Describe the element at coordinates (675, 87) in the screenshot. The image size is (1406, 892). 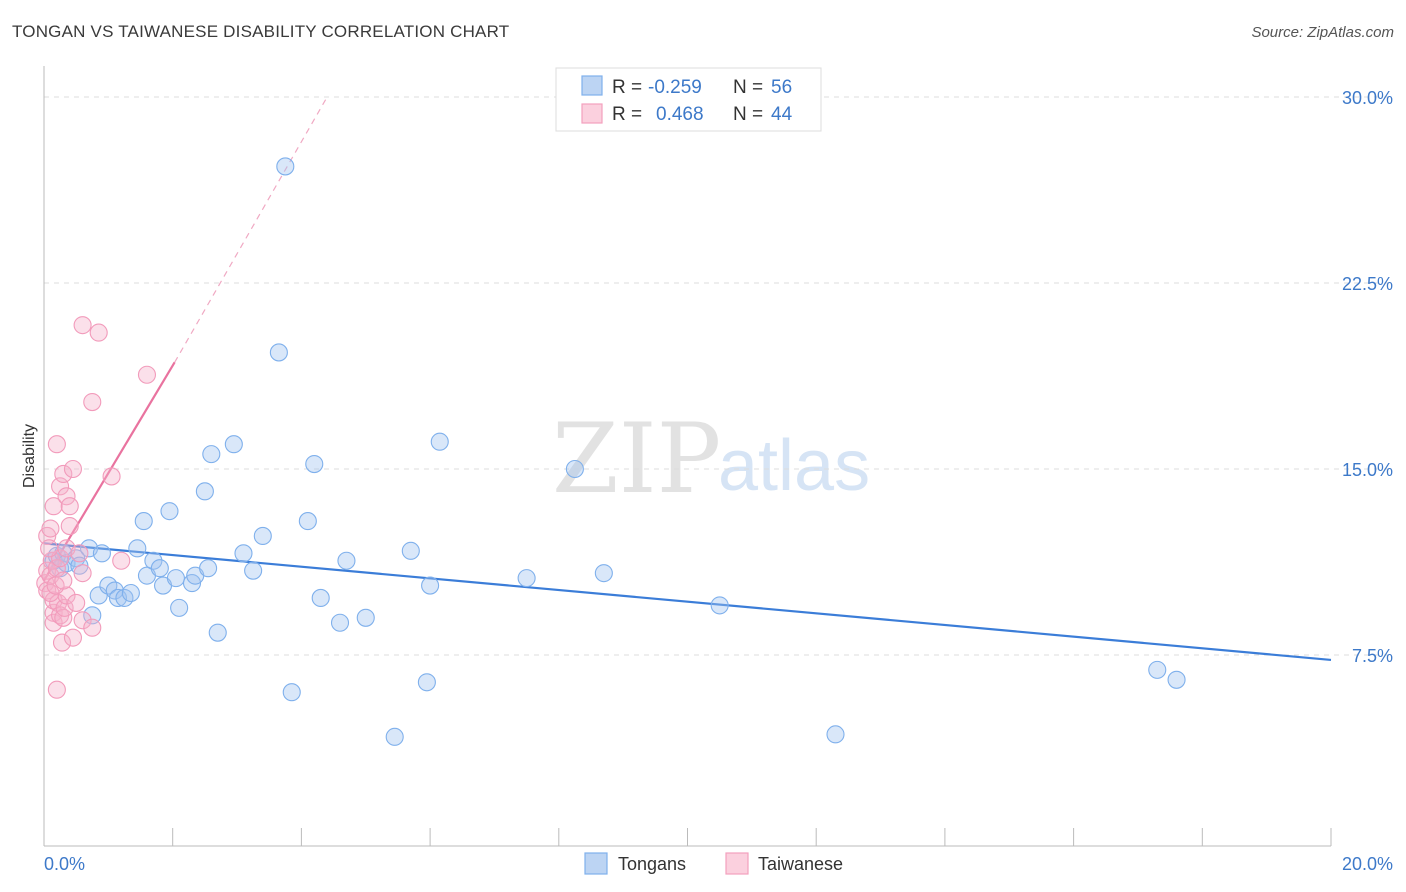
I see `legend-r-value-0: -0.259` at that location.